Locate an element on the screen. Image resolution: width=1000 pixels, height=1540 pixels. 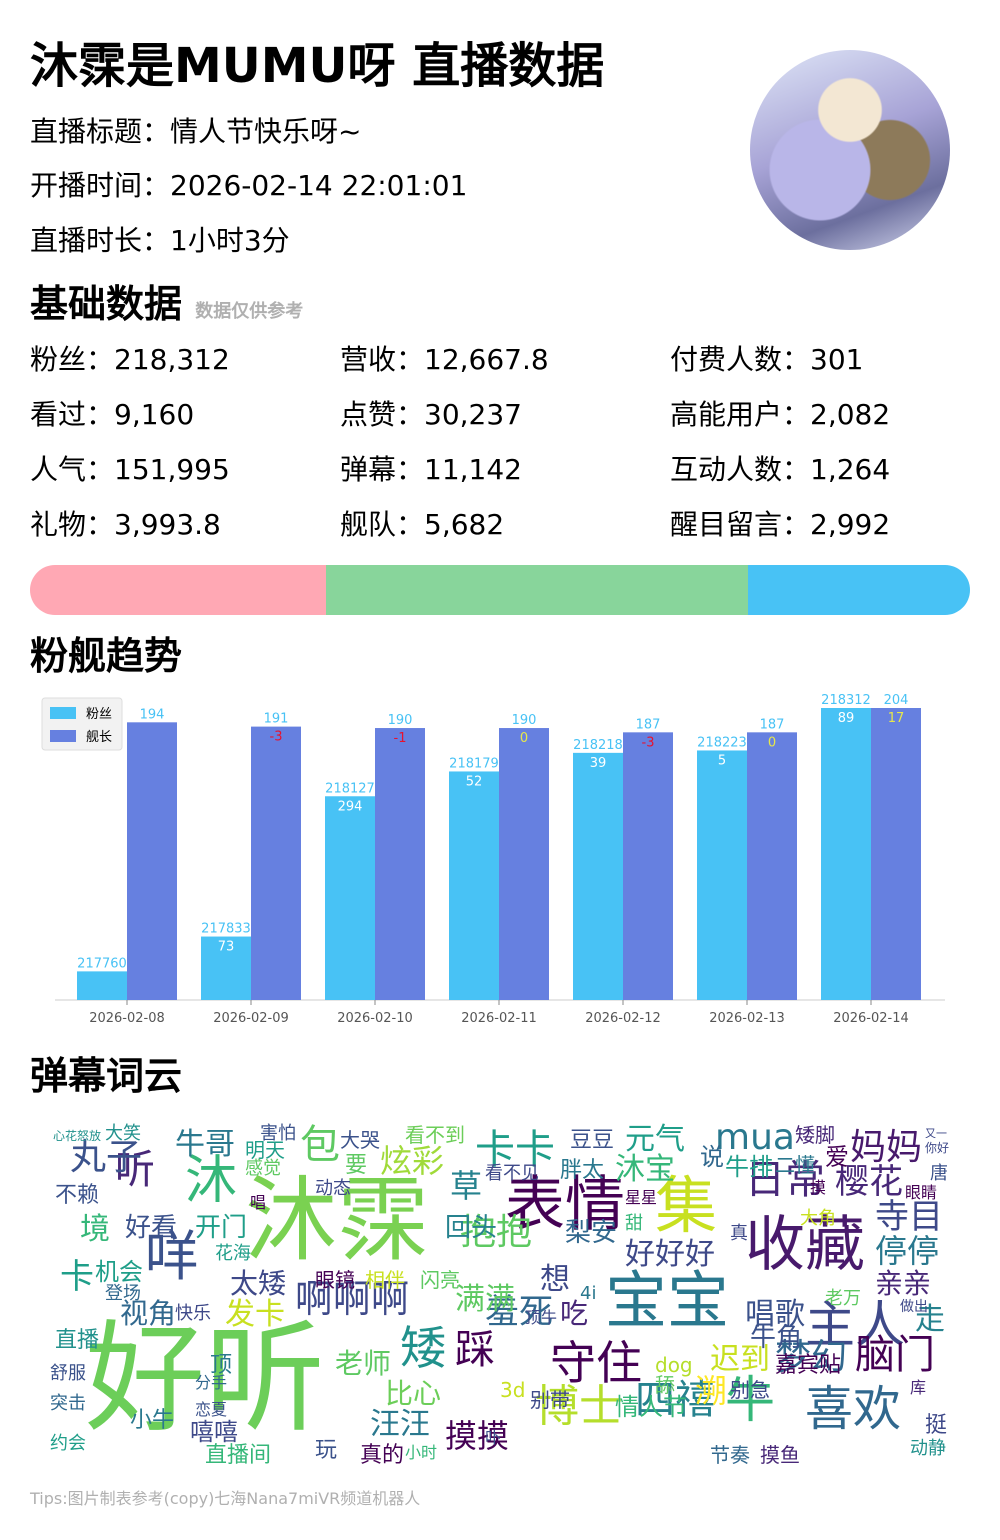
cloud-word: 境 is located at coordinates (95, 1229).